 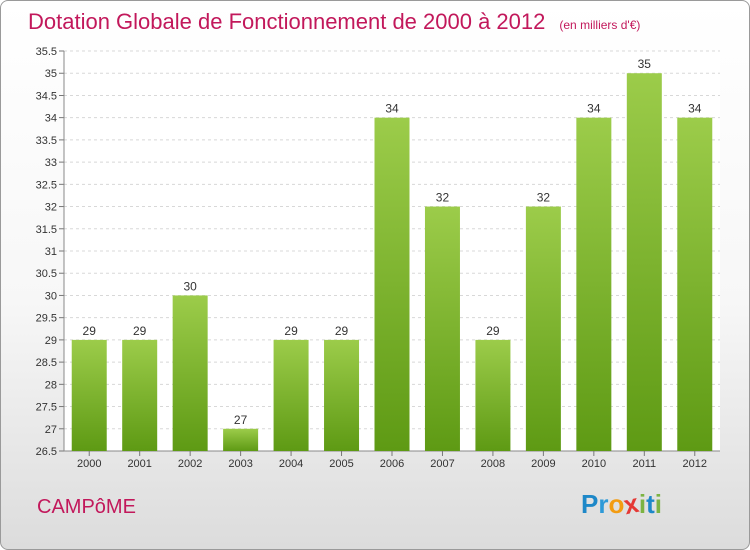 I want to click on chart-unit: (en milliers d'€), so click(x=600, y=25).